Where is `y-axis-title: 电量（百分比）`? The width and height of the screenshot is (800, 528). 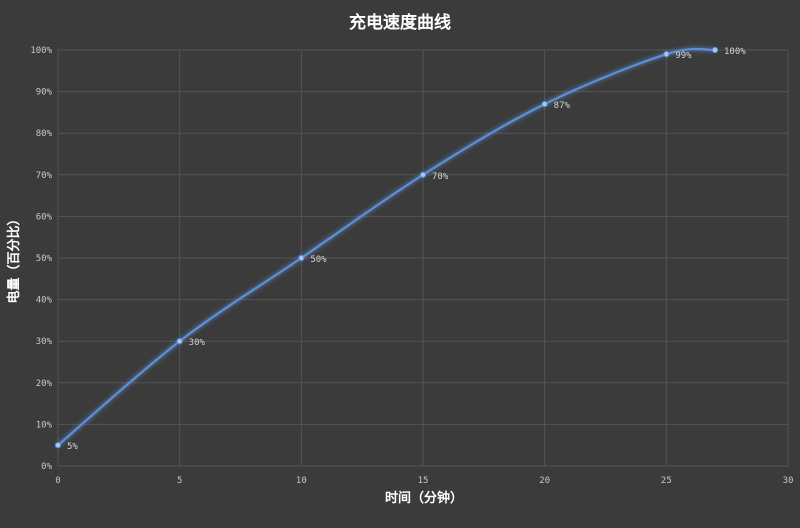 y-axis-title: 电量（百分比） is located at coordinates (14, 257).